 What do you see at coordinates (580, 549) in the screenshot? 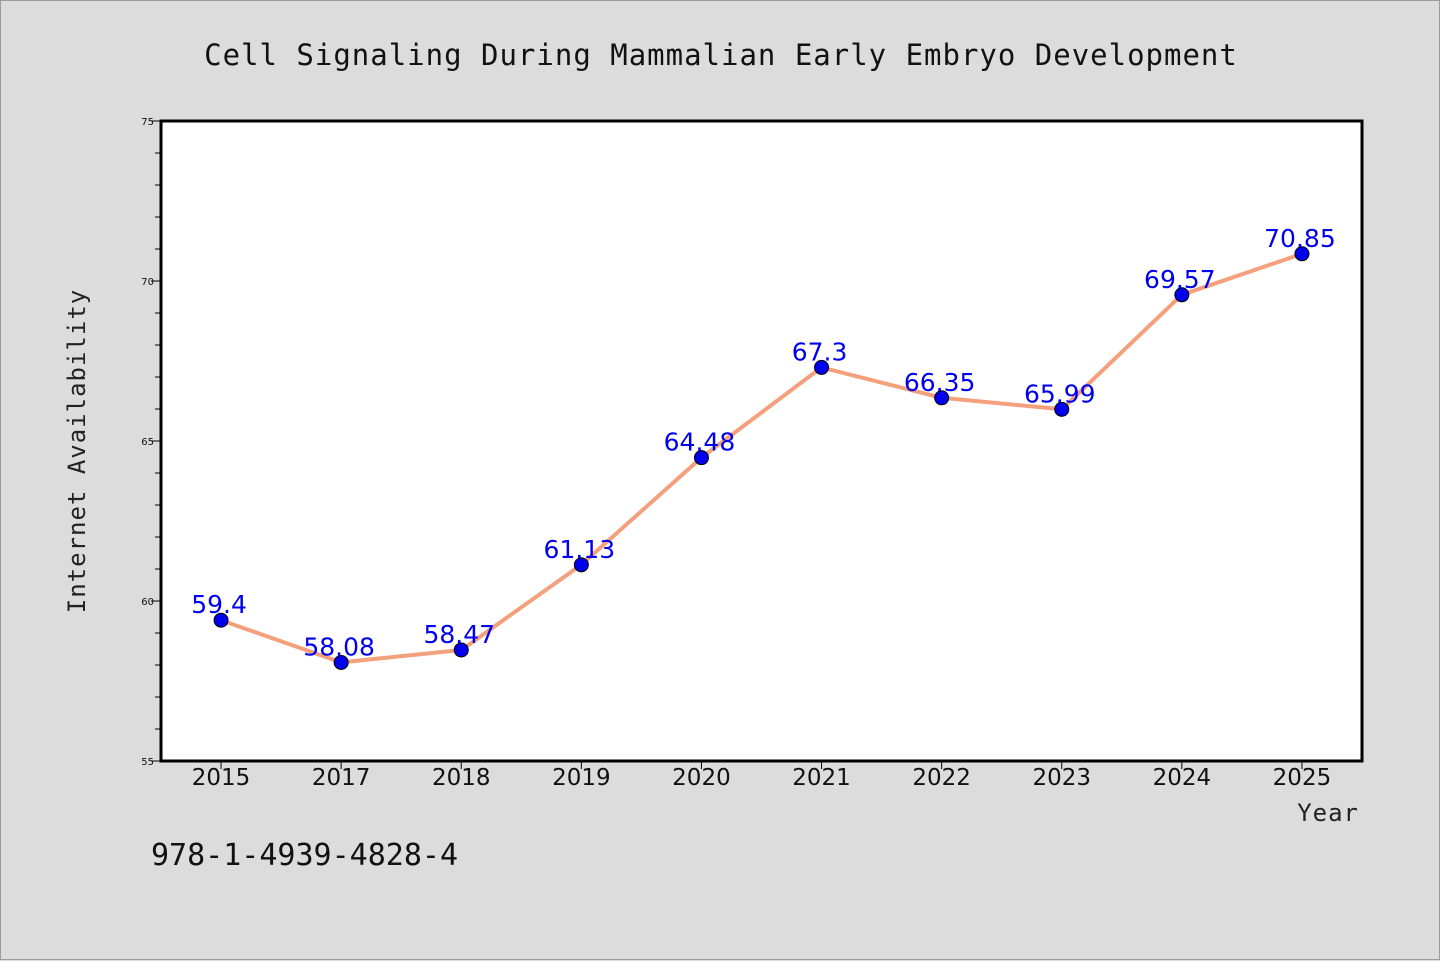
I see `data-label: 61.13` at bounding box center [580, 549].